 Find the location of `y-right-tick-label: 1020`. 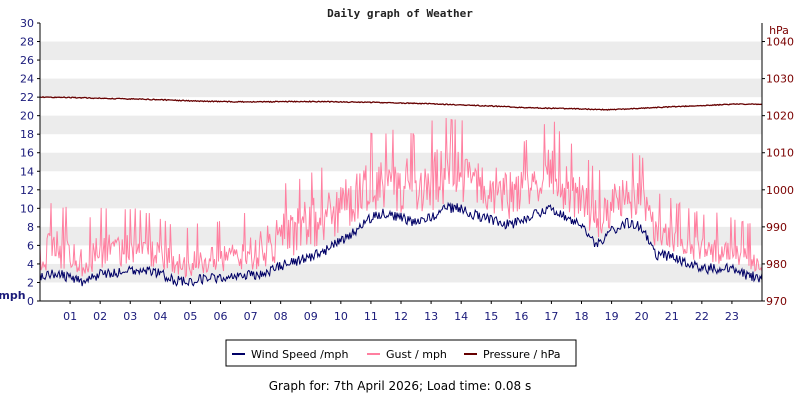

y-right-tick-label: 1020 is located at coordinates (780, 116).